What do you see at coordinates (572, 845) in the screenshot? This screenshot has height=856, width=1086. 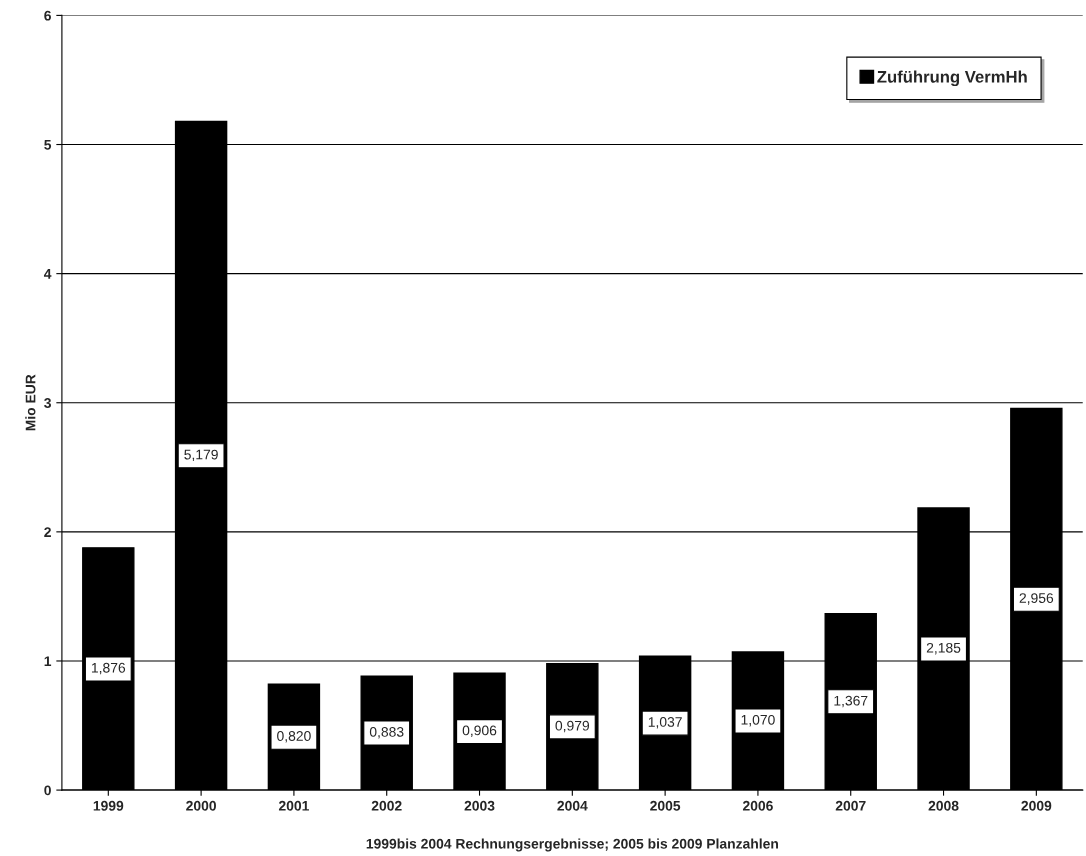 I see `x-axis-title: 1999bis 2004 Rechnungsergebnisse; 2005 bis 2009 Planzahlen` at bounding box center [572, 845].